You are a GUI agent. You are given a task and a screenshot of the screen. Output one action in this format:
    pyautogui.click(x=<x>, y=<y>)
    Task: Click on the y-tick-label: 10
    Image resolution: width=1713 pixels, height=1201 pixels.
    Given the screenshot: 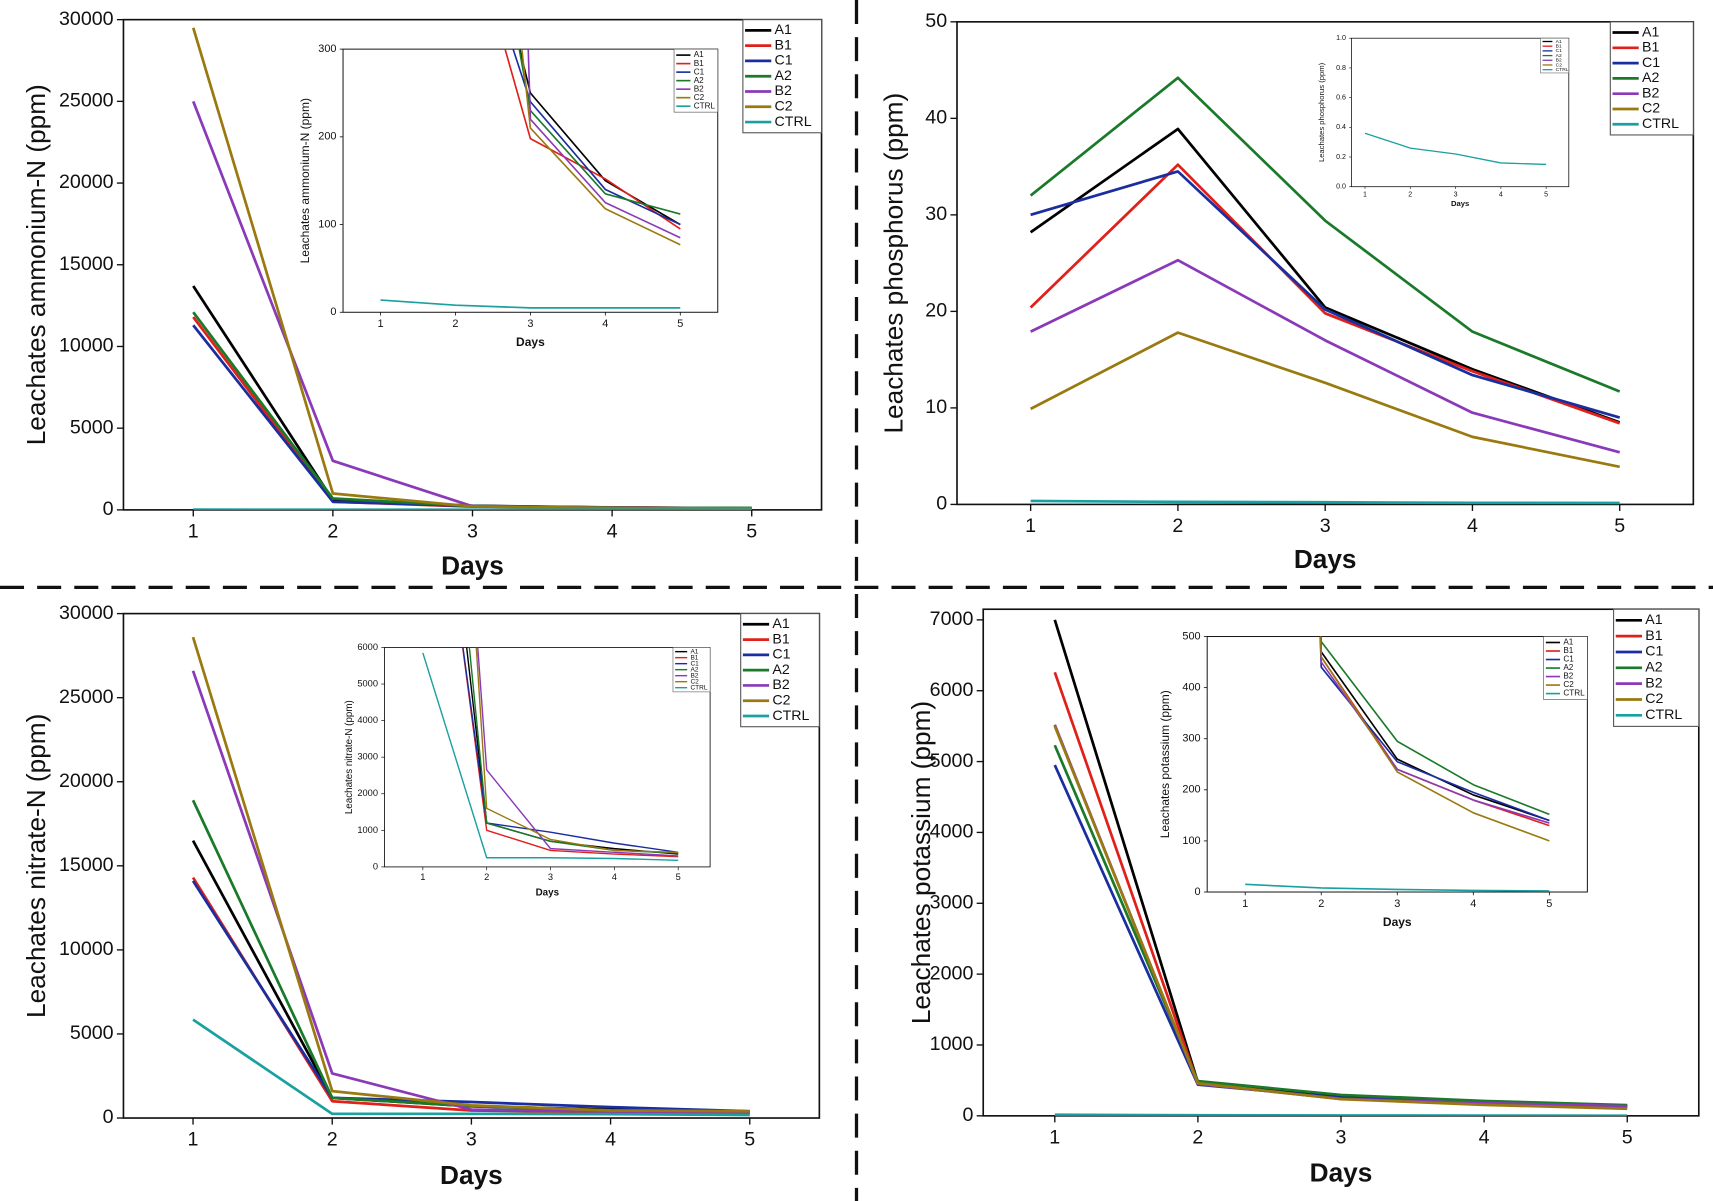 What is the action you would take?
    pyautogui.click(x=936, y=407)
    